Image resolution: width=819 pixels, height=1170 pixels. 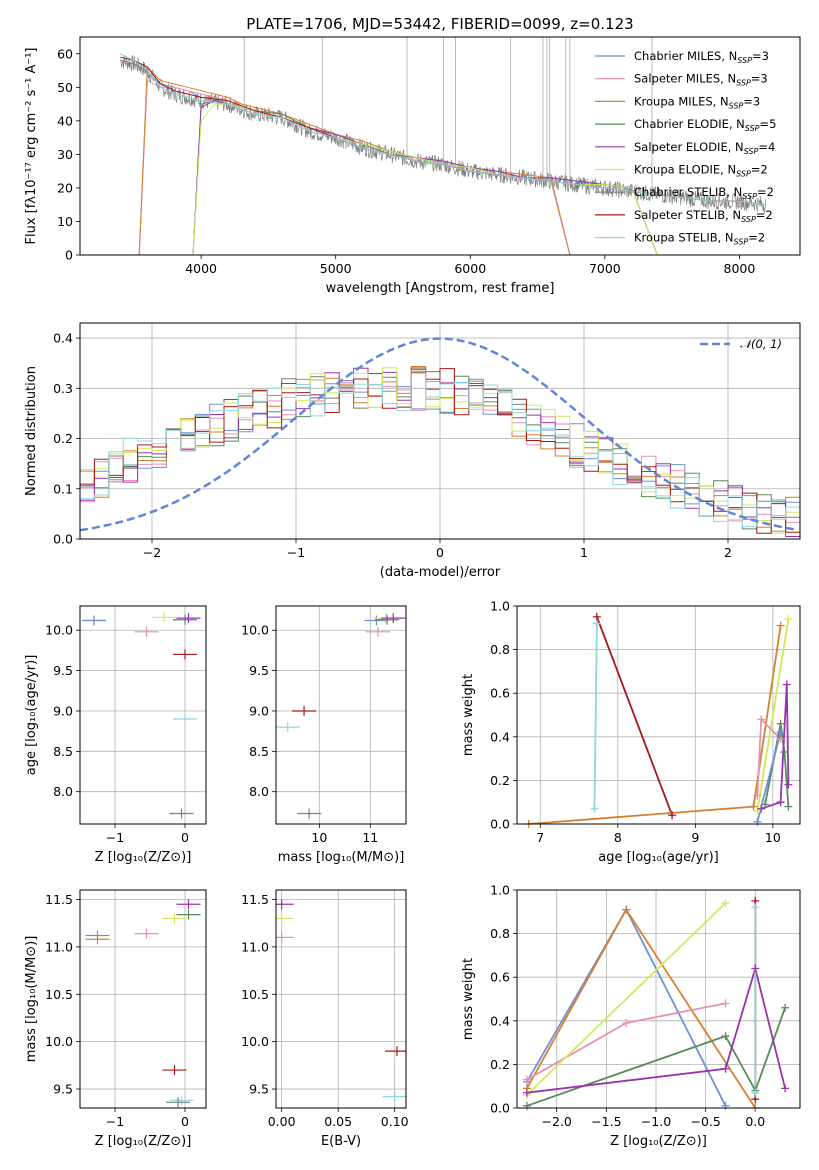 I want to click on y-tick-label: 60, so click(x=65, y=53).